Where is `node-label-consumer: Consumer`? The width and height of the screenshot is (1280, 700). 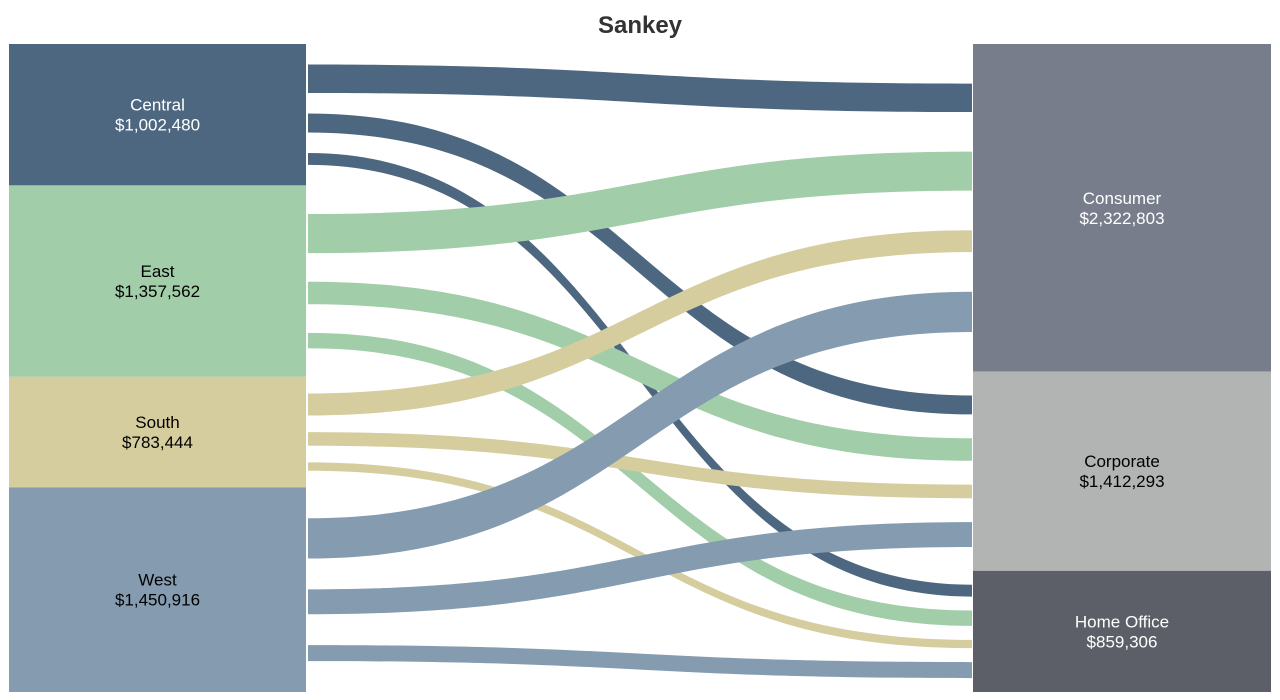 node-label-consumer: Consumer is located at coordinates (1122, 198).